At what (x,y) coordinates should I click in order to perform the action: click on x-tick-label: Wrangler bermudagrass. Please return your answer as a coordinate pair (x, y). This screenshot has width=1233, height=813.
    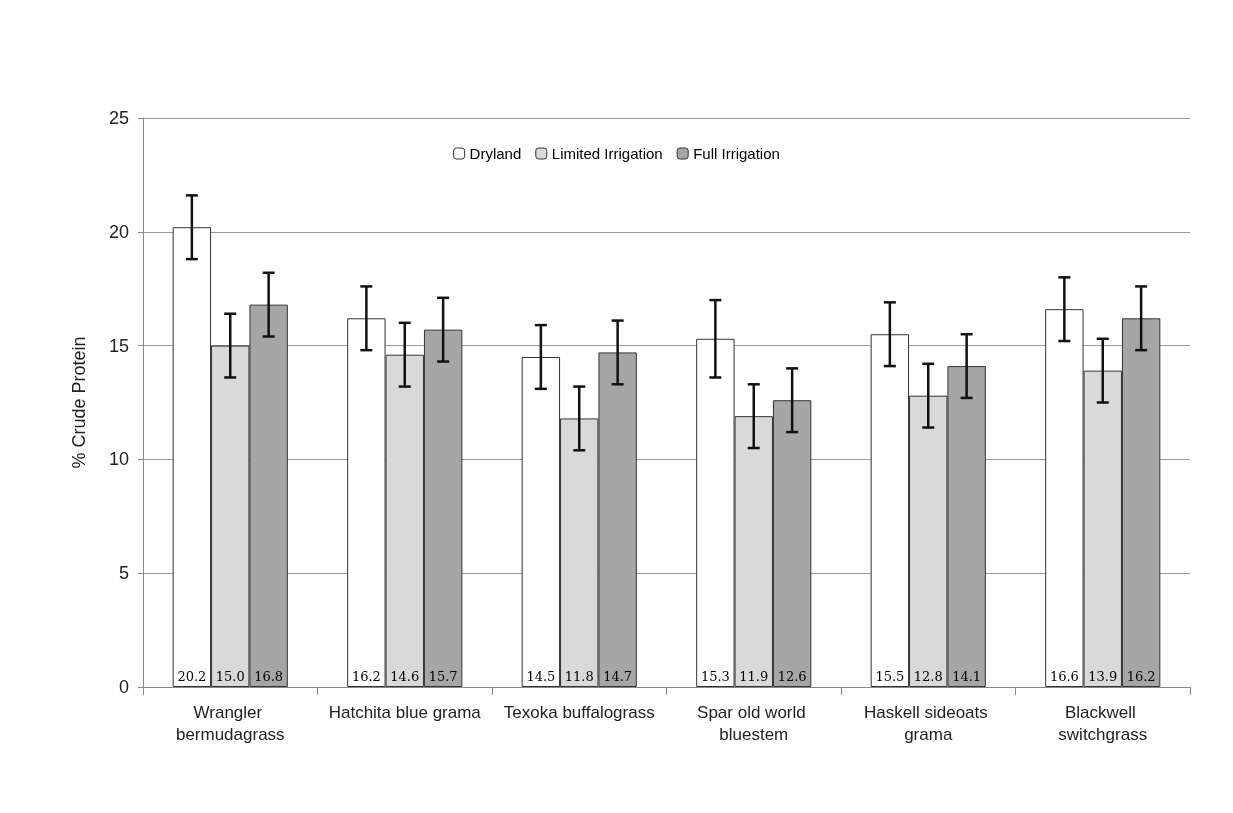
    Looking at the image, I should click on (230, 723).